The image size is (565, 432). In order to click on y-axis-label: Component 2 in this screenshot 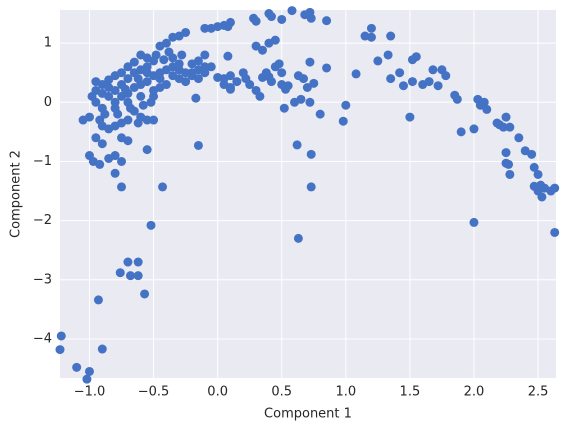, I will do `click(16, 194)`.